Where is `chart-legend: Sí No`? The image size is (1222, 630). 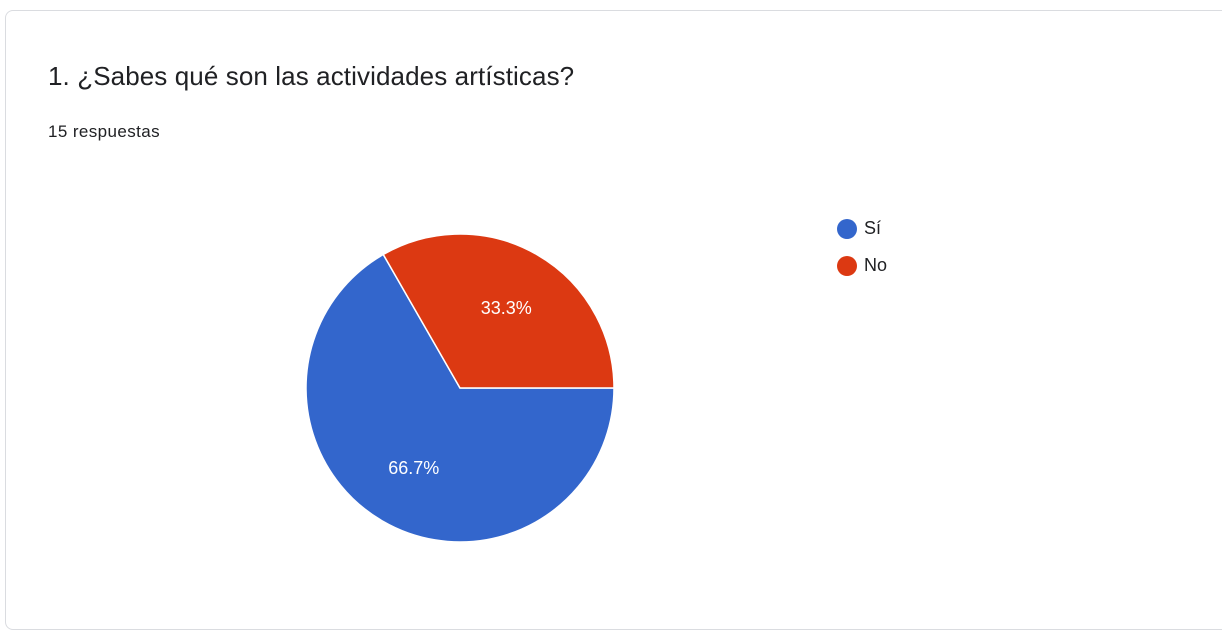 chart-legend: Sí No is located at coordinates (862, 247).